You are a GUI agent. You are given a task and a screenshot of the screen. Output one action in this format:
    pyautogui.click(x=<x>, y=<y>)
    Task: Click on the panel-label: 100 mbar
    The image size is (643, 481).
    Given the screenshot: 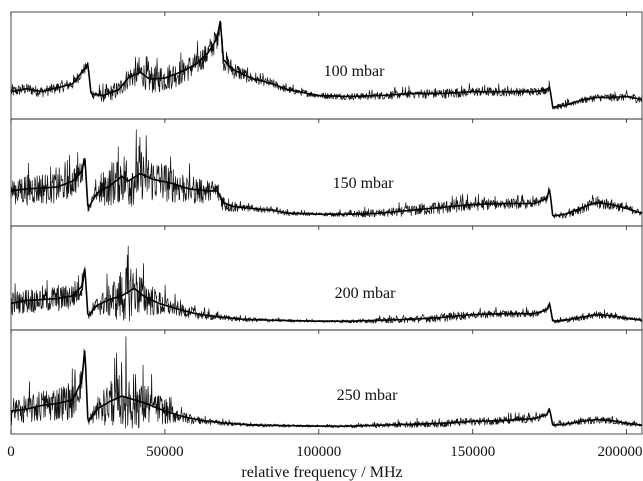 What is the action you would take?
    pyautogui.click(x=355, y=71)
    